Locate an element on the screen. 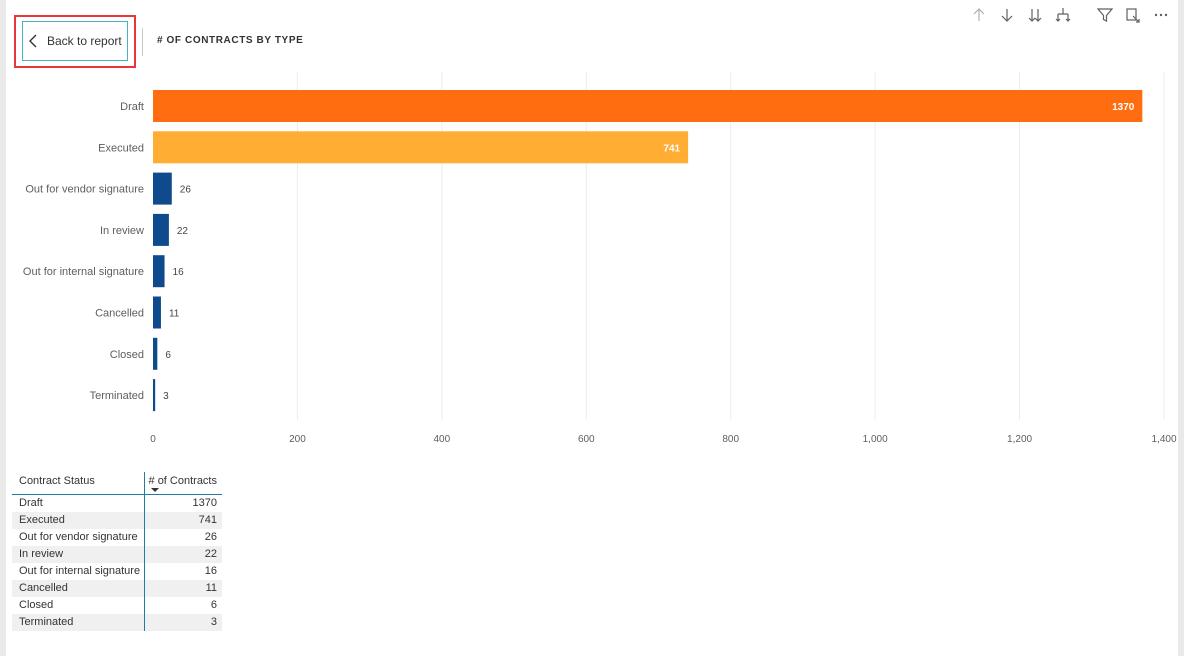 The image size is (1184, 656). back-button-label: Back to report is located at coordinates (84, 41).